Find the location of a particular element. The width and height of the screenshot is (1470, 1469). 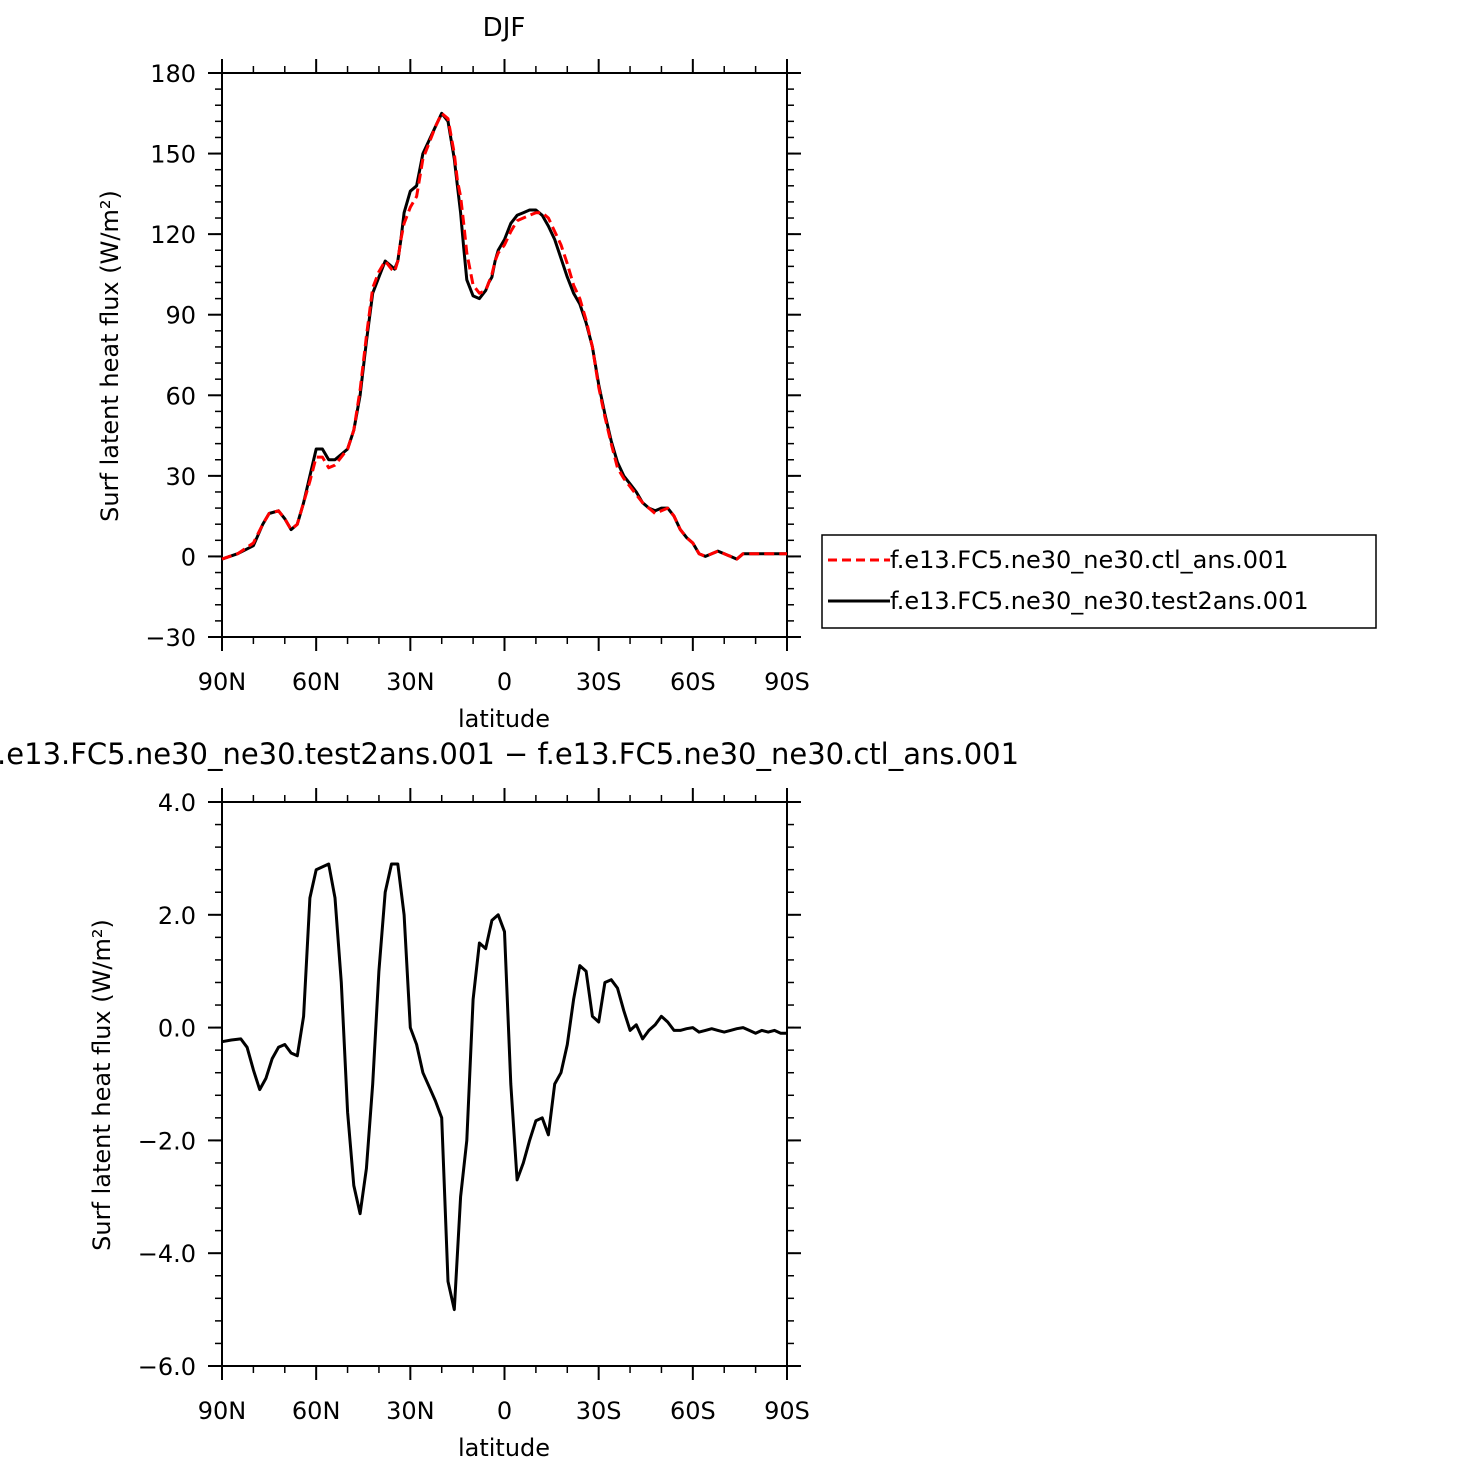

difference-y-tick-label: −6.0 is located at coordinates (167, 1367).